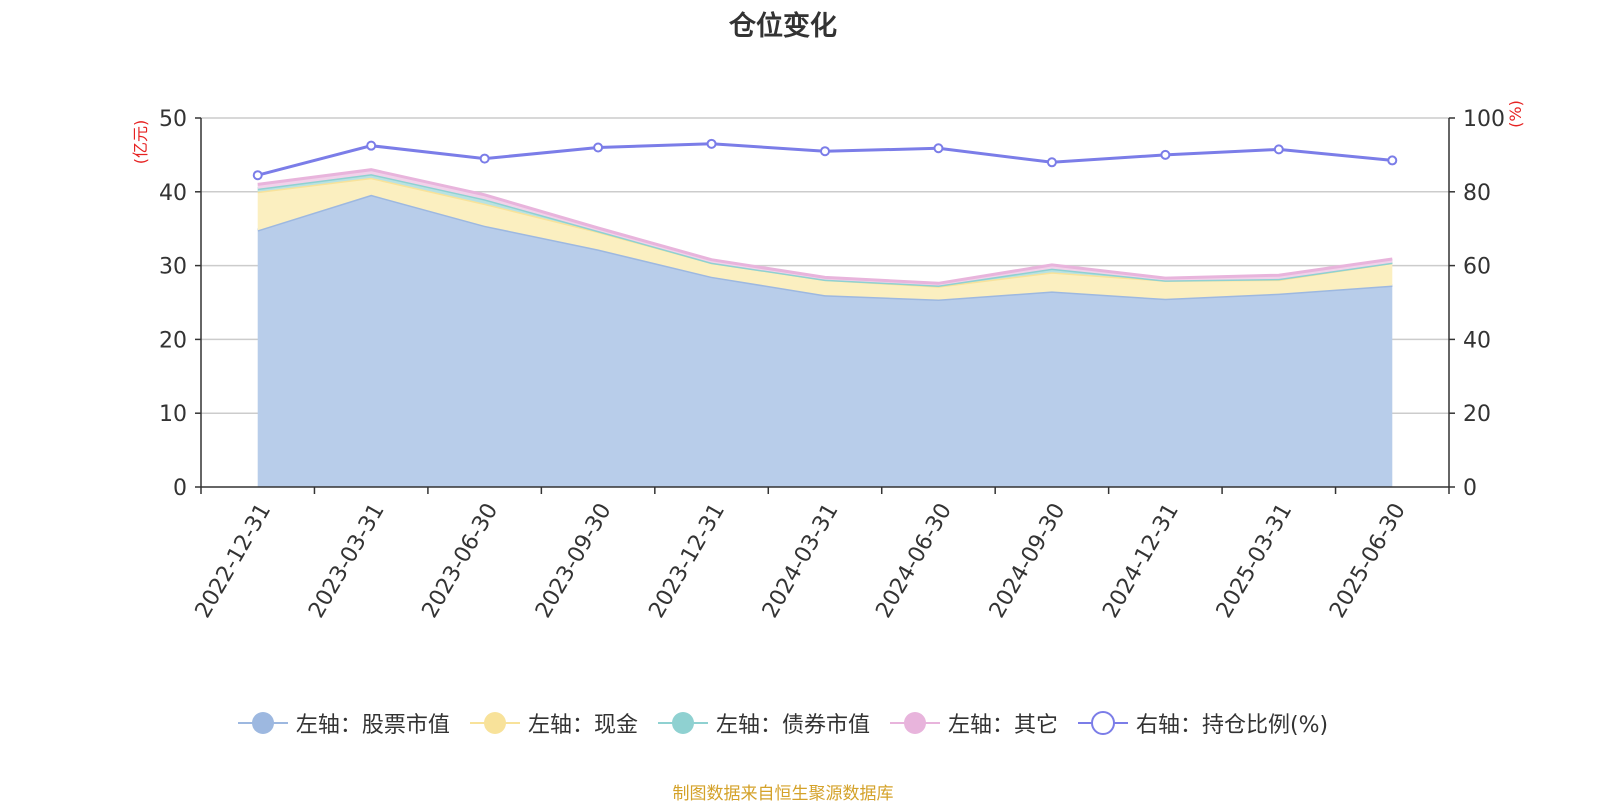 This screenshot has height=804, width=1600. Describe the element at coordinates (783, 26) in the screenshot. I see `chart-title: 仓位变化` at that location.